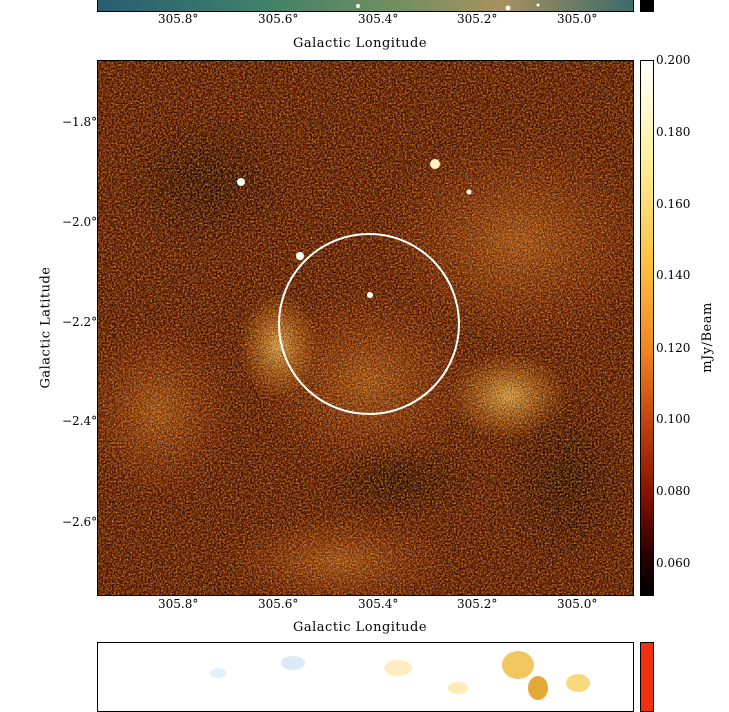 Image resolution: width=729 pixels, height=712 pixels. What do you see at coordinates (80, 322) in the screenshot?
I see `y-tick-3: −2.2°` at bounding box center [80, 322].